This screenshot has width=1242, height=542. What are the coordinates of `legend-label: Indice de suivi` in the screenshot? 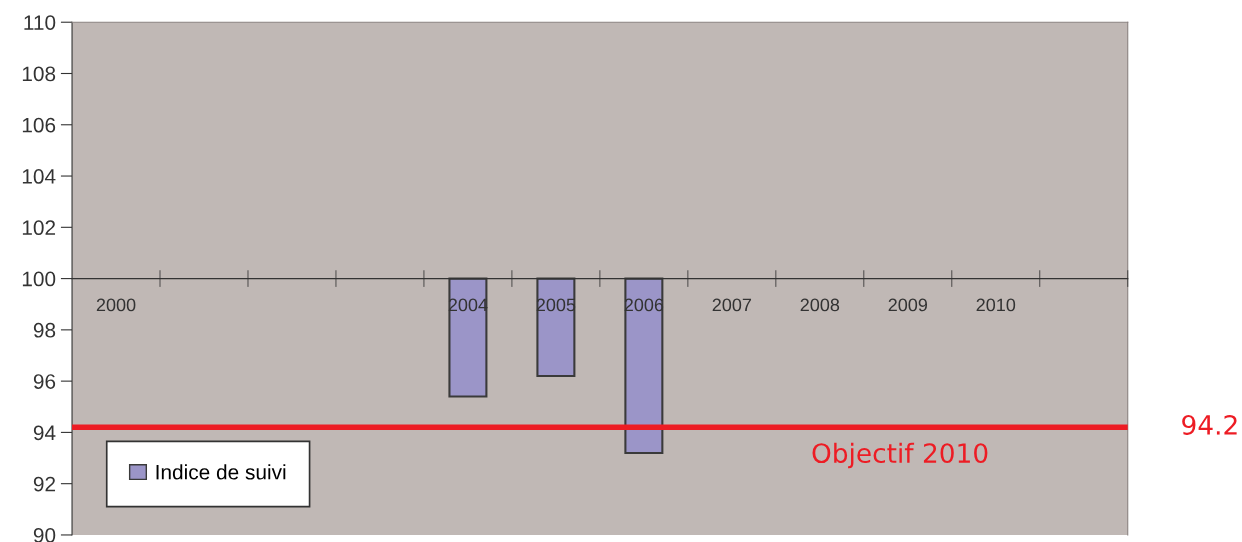 It's located at (221, 472).